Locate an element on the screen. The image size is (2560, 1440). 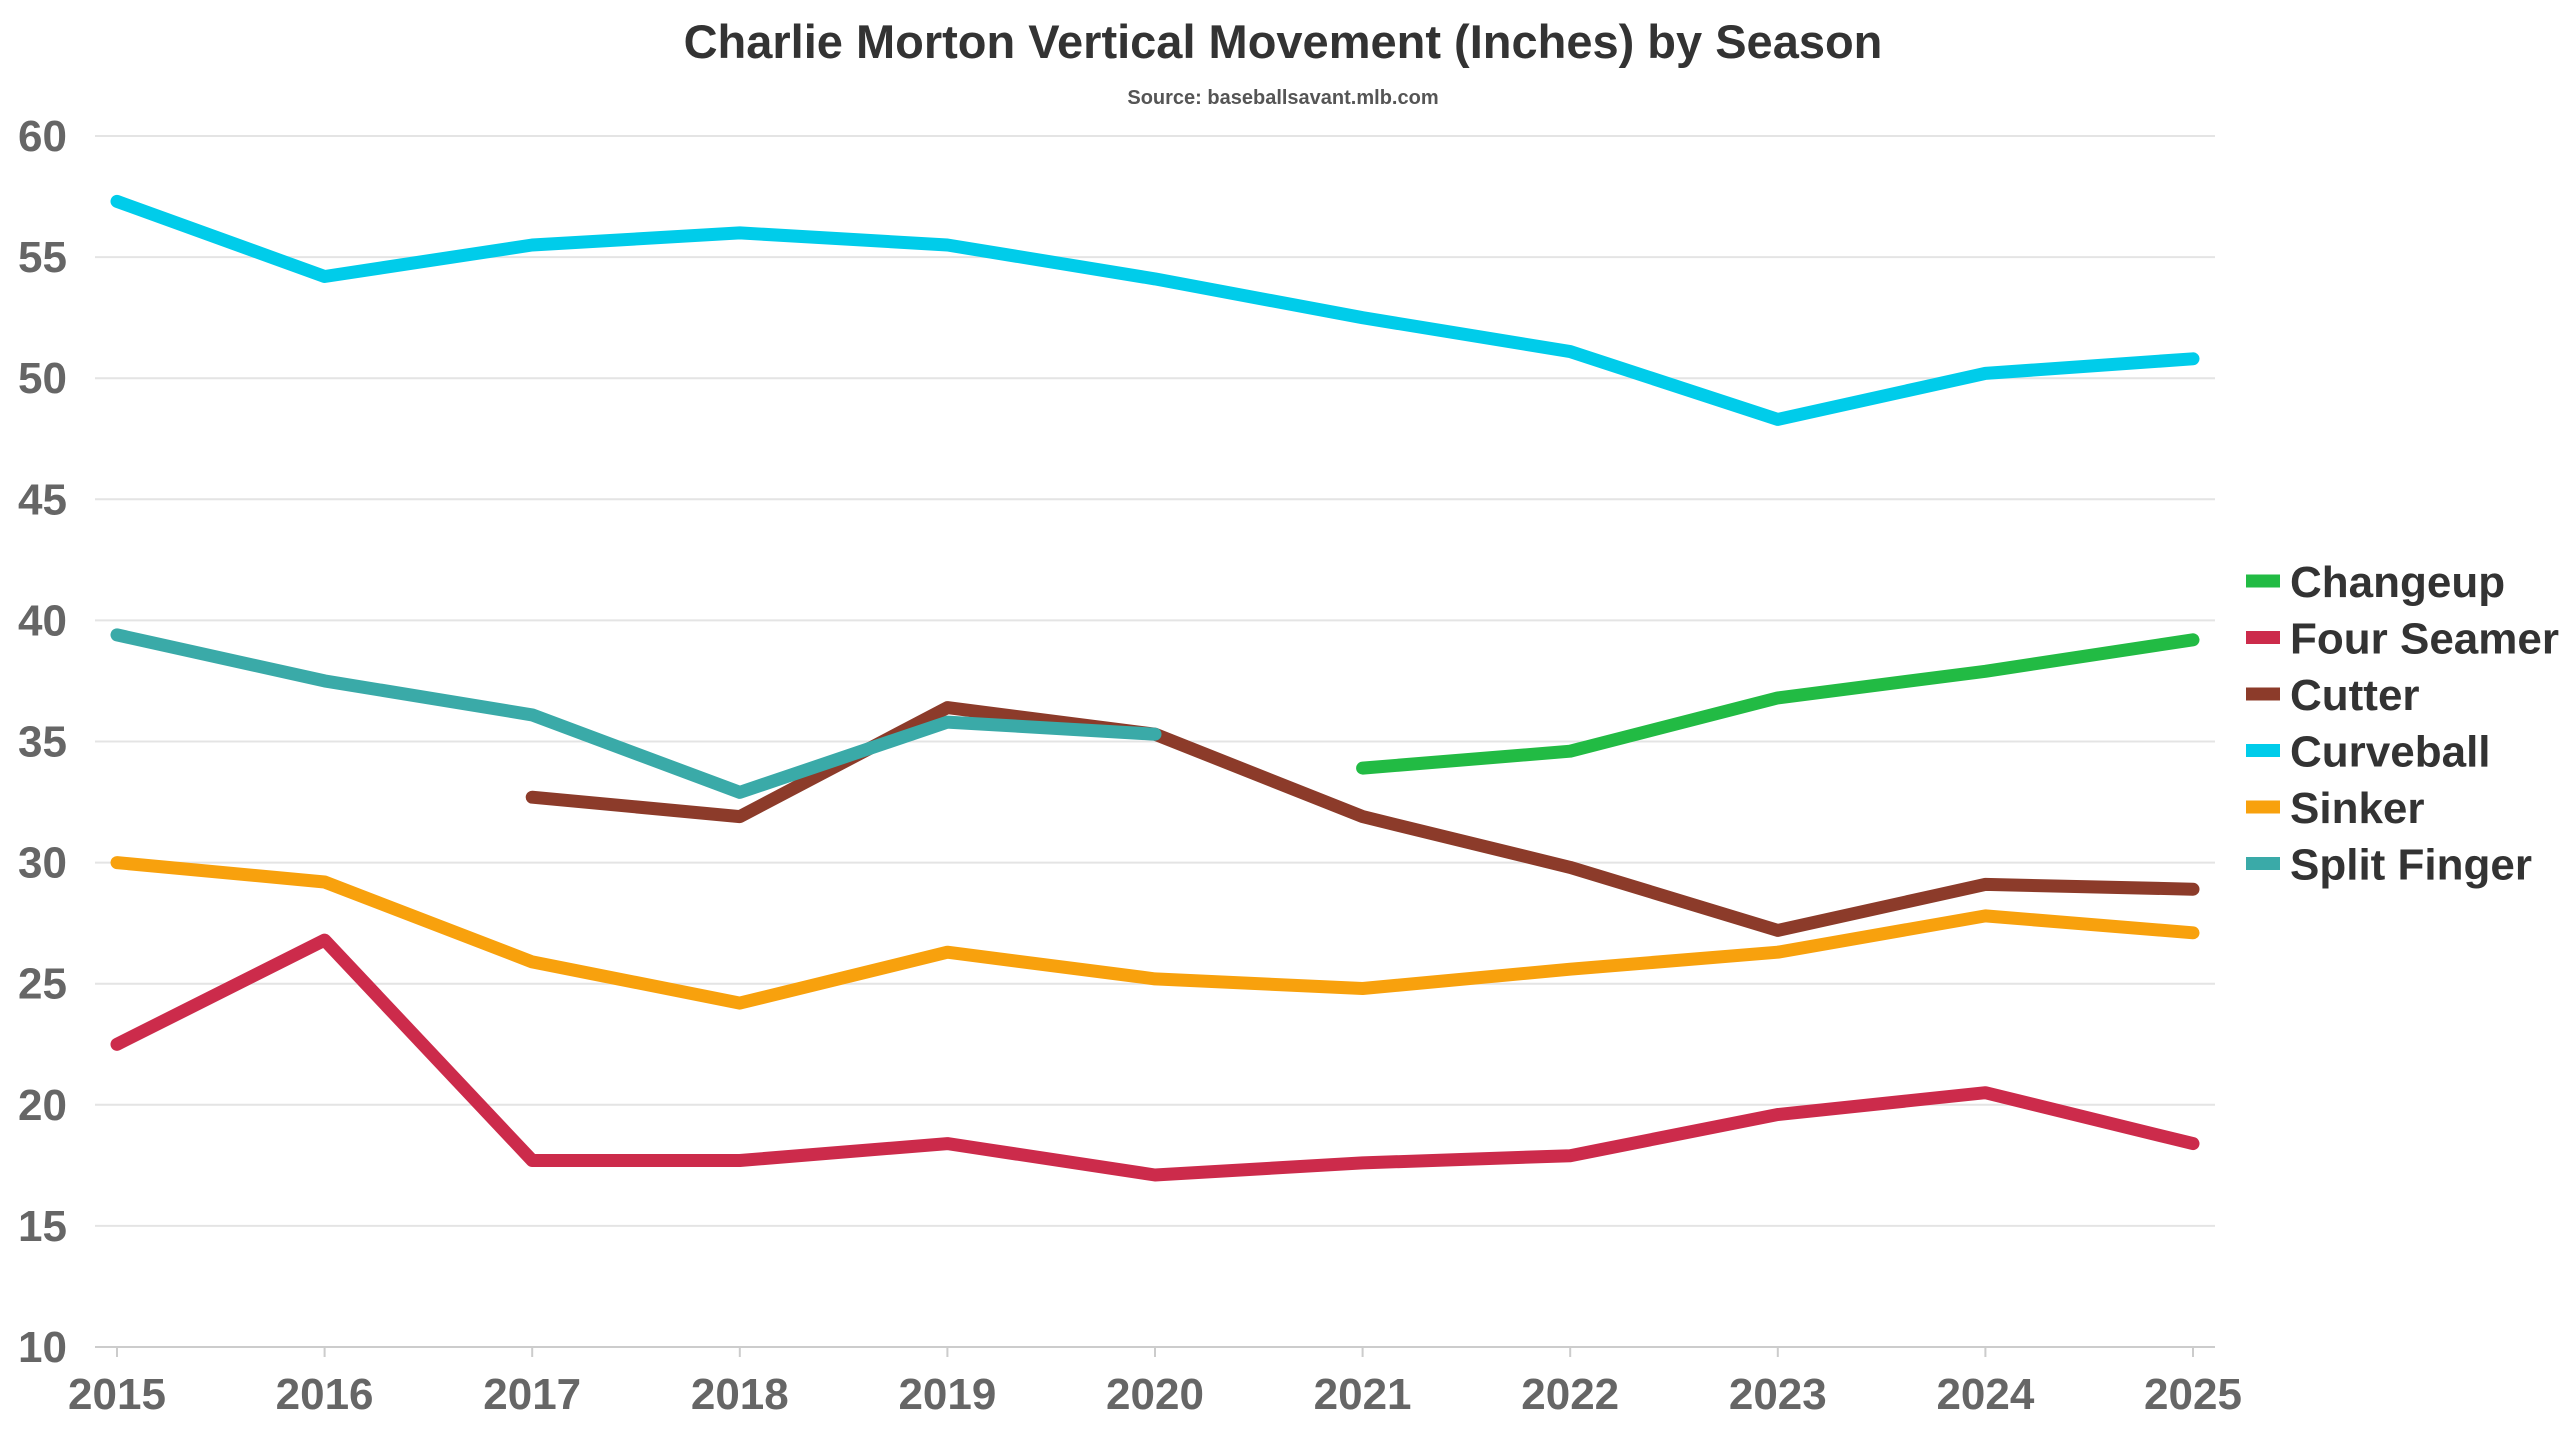
legend-label: Cutter is located at coordinates (2355, 695).